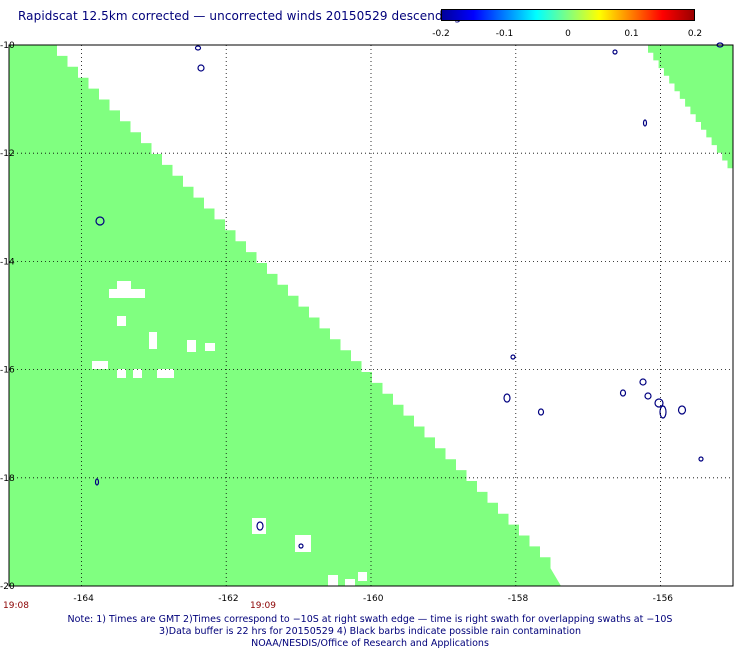  I want to click on lon-tick-label: -164, so click(83, 599).